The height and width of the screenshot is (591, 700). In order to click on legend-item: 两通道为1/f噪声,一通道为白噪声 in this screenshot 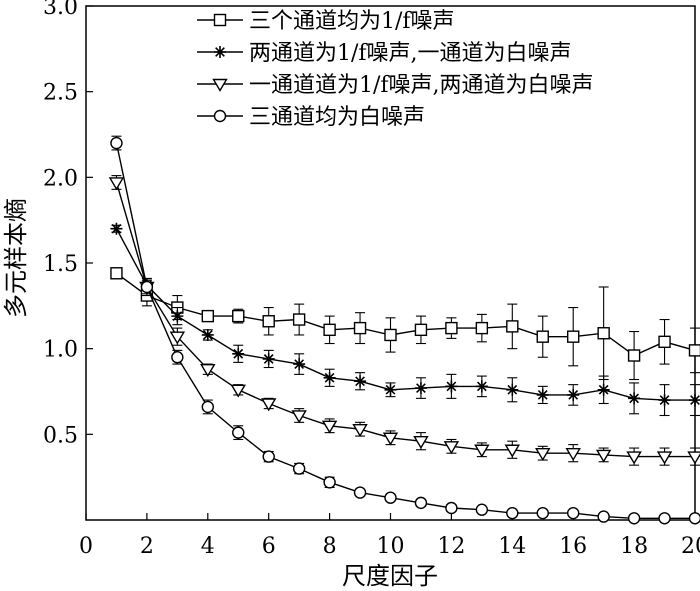, I will do `click(384, 53)`.